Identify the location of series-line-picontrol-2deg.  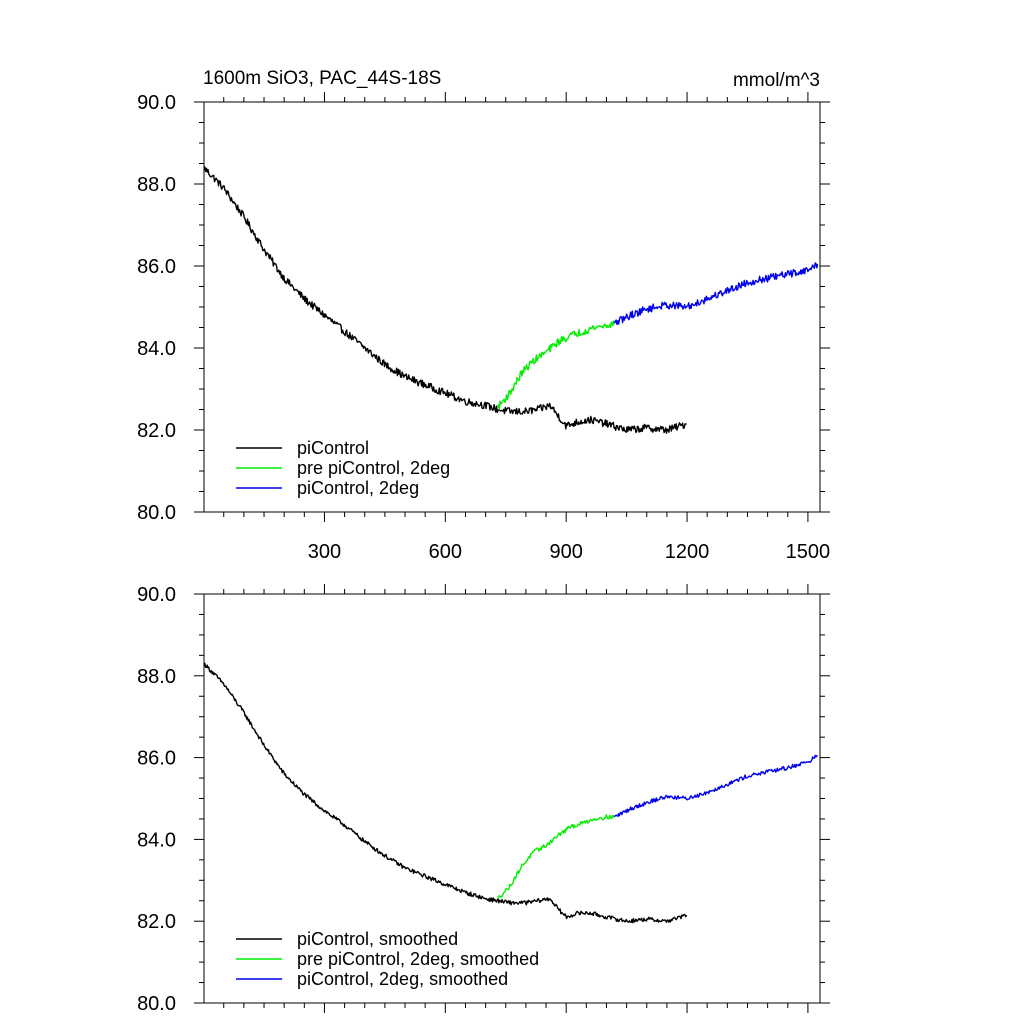
(716, 294).